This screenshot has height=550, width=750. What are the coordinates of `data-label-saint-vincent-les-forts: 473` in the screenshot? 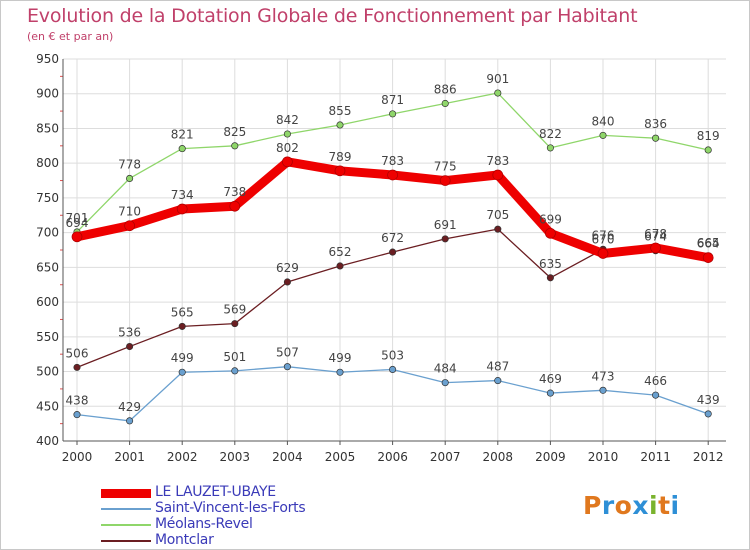 It's located at (603, 376).